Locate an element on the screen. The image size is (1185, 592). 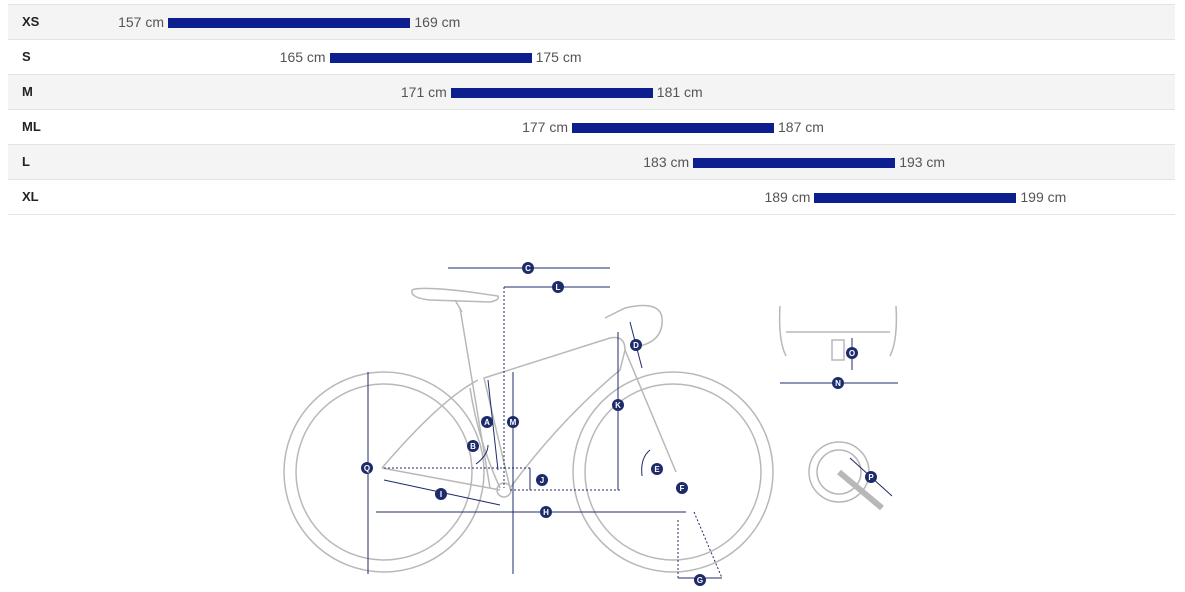
svg-text: M is located at coordinates (513, 422).